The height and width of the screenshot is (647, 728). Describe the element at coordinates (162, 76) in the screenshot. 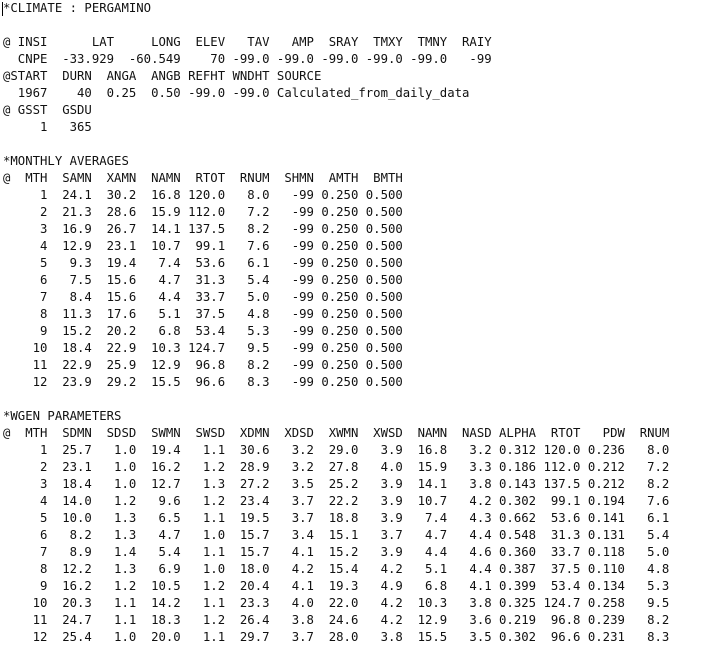

I see `editor-line: @START DURN ANGA ANGB REFHT WNDHT SOURCE` at that location.